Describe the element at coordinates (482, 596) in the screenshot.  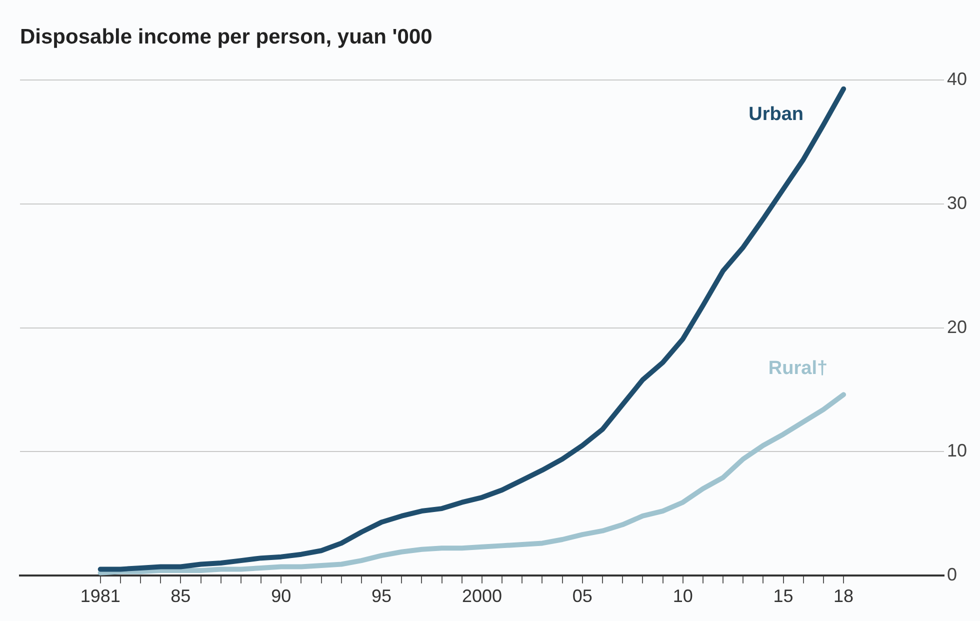
I see `x-tick-label: 2000` at that location.